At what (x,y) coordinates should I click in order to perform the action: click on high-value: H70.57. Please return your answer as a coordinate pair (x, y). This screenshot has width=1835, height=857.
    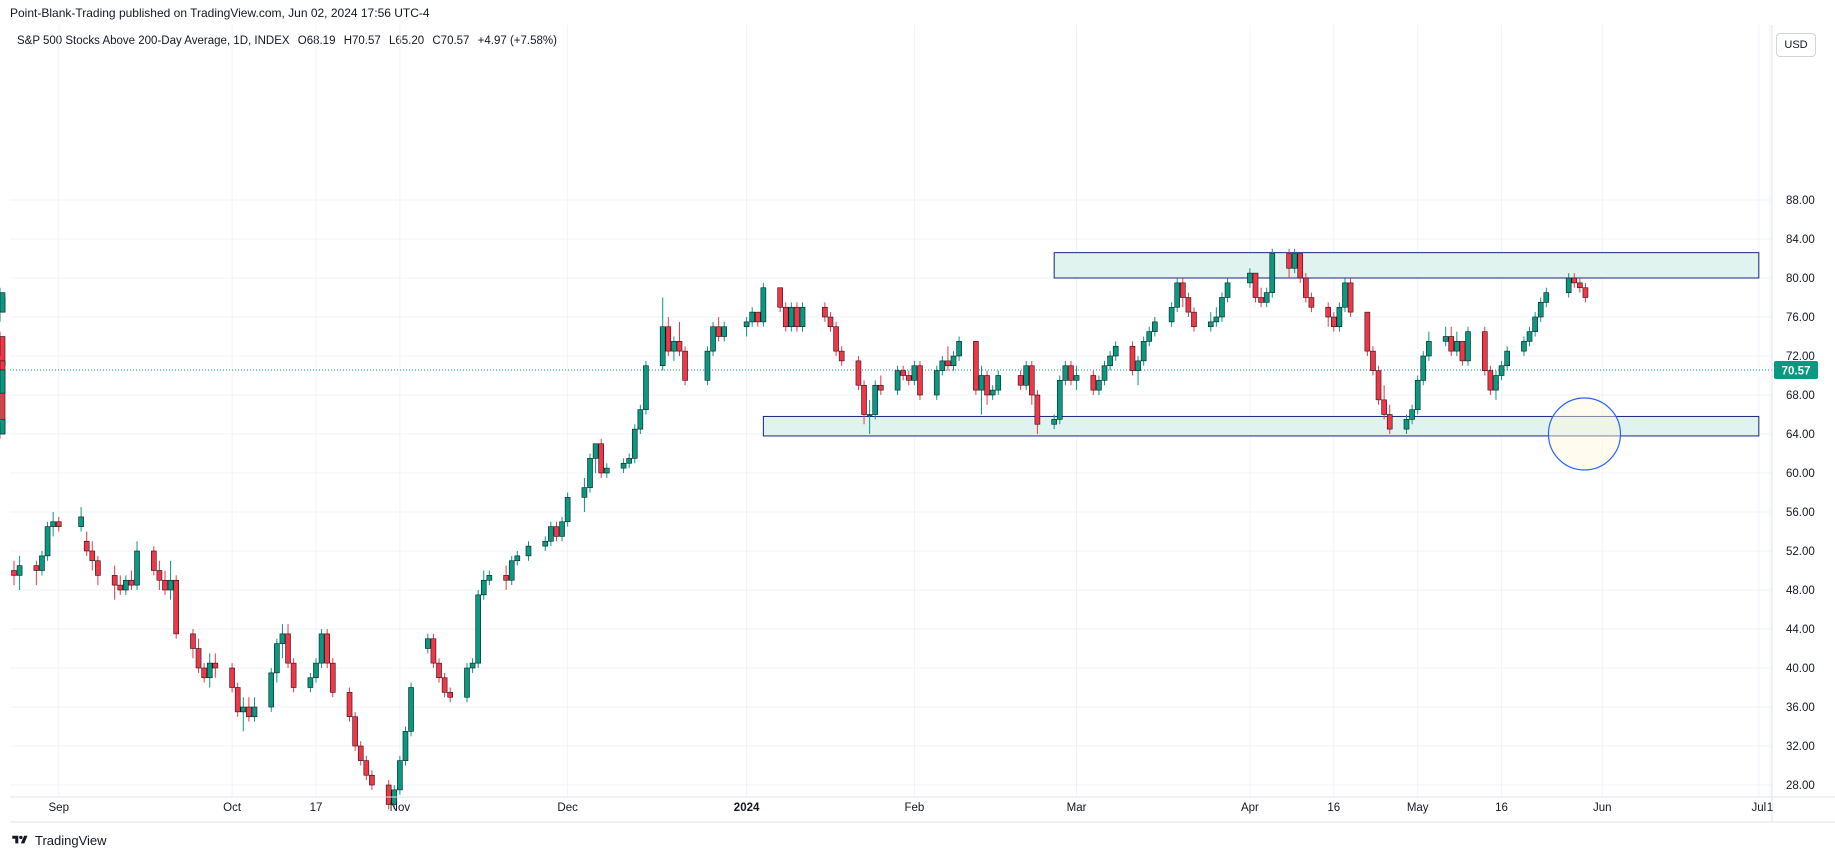
    Looking at the image, I should click on (362, 41).